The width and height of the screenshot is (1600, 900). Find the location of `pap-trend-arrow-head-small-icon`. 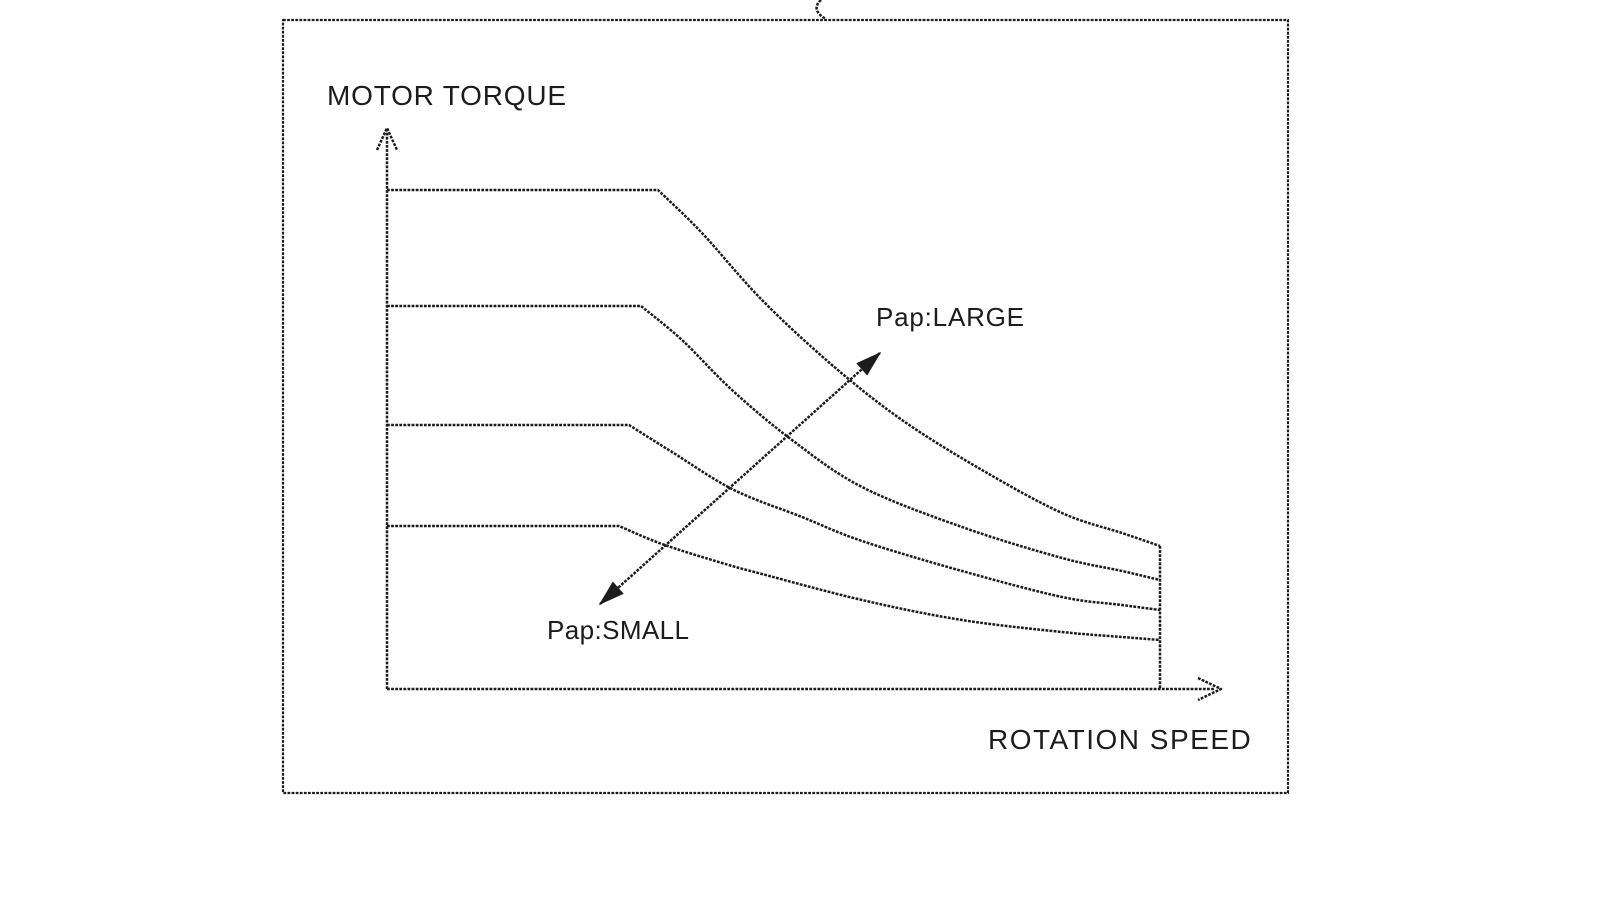

pap-trend-arrow-head-small-icon is located at coordinates (611, 593).